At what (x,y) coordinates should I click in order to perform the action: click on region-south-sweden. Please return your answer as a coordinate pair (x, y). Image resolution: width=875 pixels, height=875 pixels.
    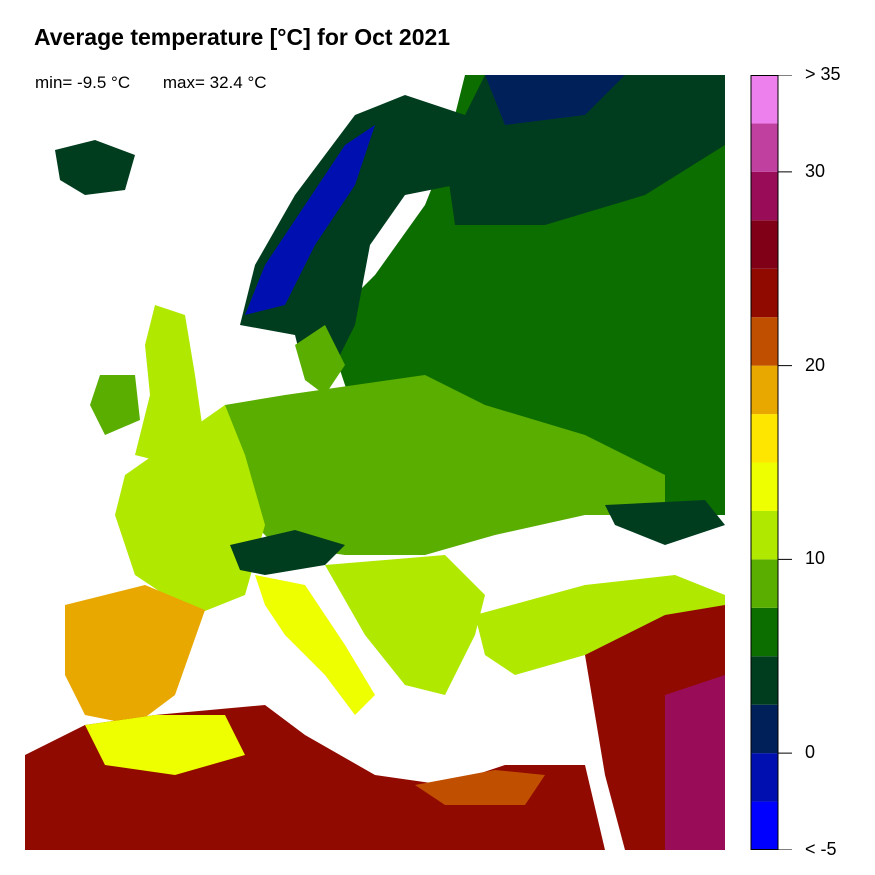
    Looking at the image, I should click on (320, 360).